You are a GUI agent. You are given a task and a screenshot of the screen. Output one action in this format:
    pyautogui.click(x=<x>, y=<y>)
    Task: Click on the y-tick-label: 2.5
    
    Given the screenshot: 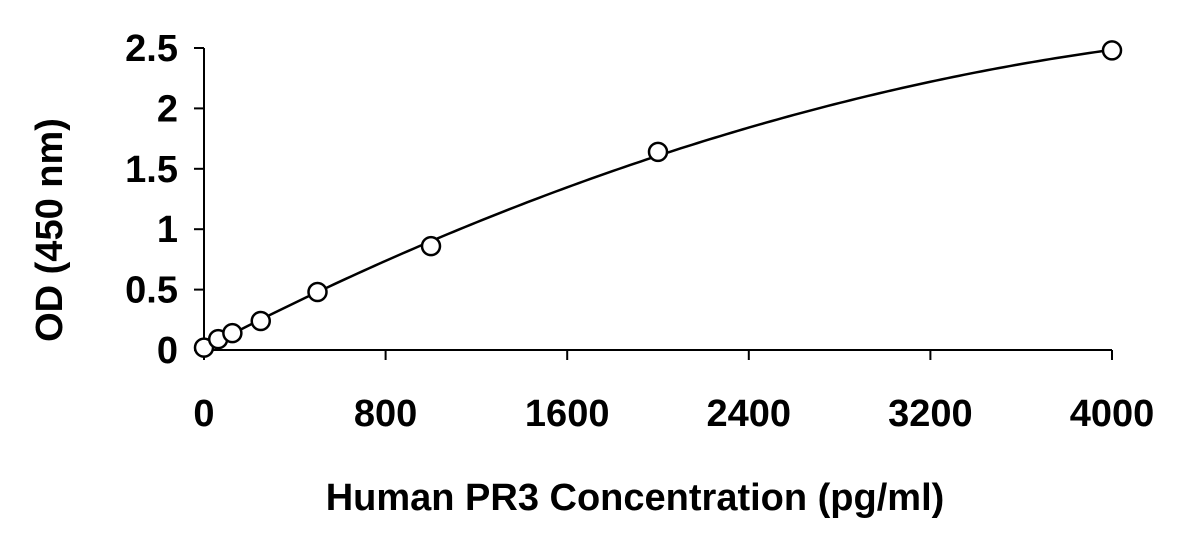 What is the action you would take?
    pyautogui.click(x=151, y=49)
    